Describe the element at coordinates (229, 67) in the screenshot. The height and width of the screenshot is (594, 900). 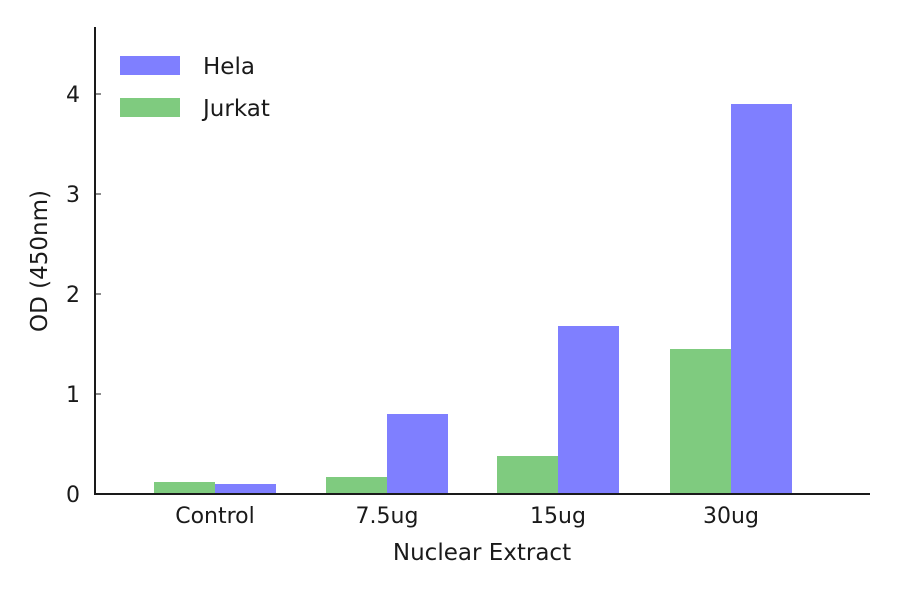
I see `legend-label-hela: Hela` at that location.